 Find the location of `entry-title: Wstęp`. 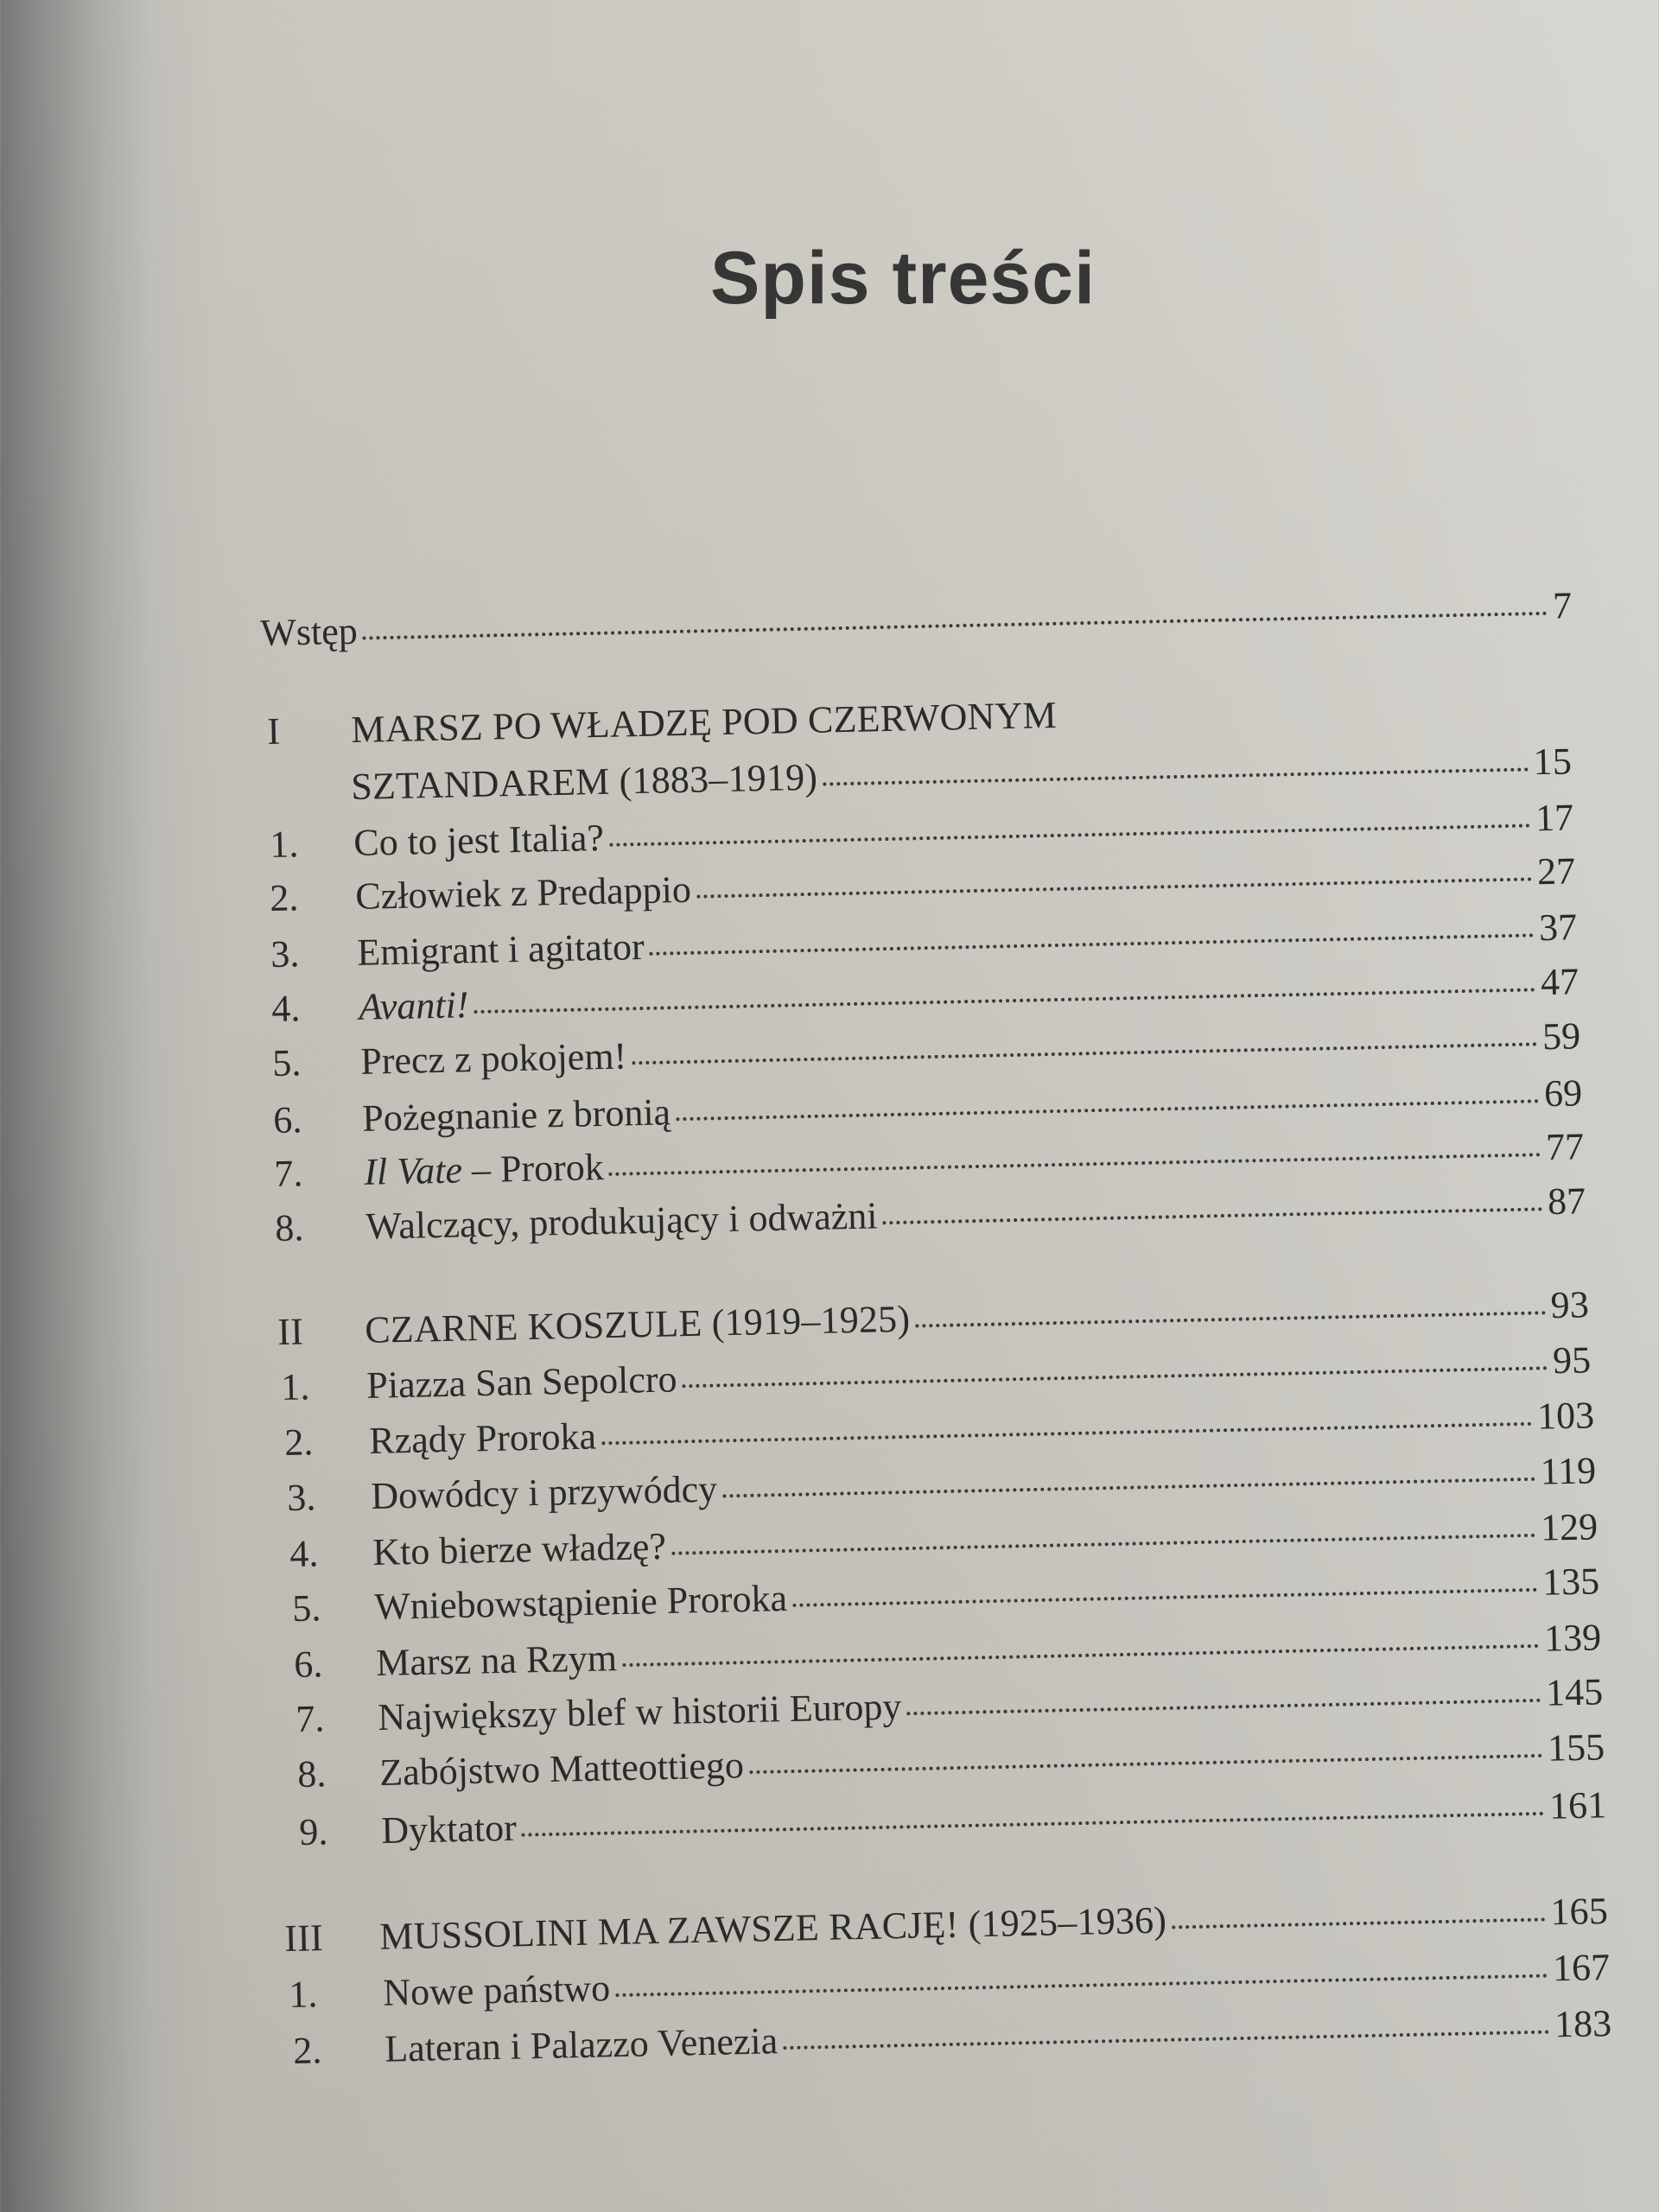

entry-title: Wstęp is located at coordinates (309, 632).